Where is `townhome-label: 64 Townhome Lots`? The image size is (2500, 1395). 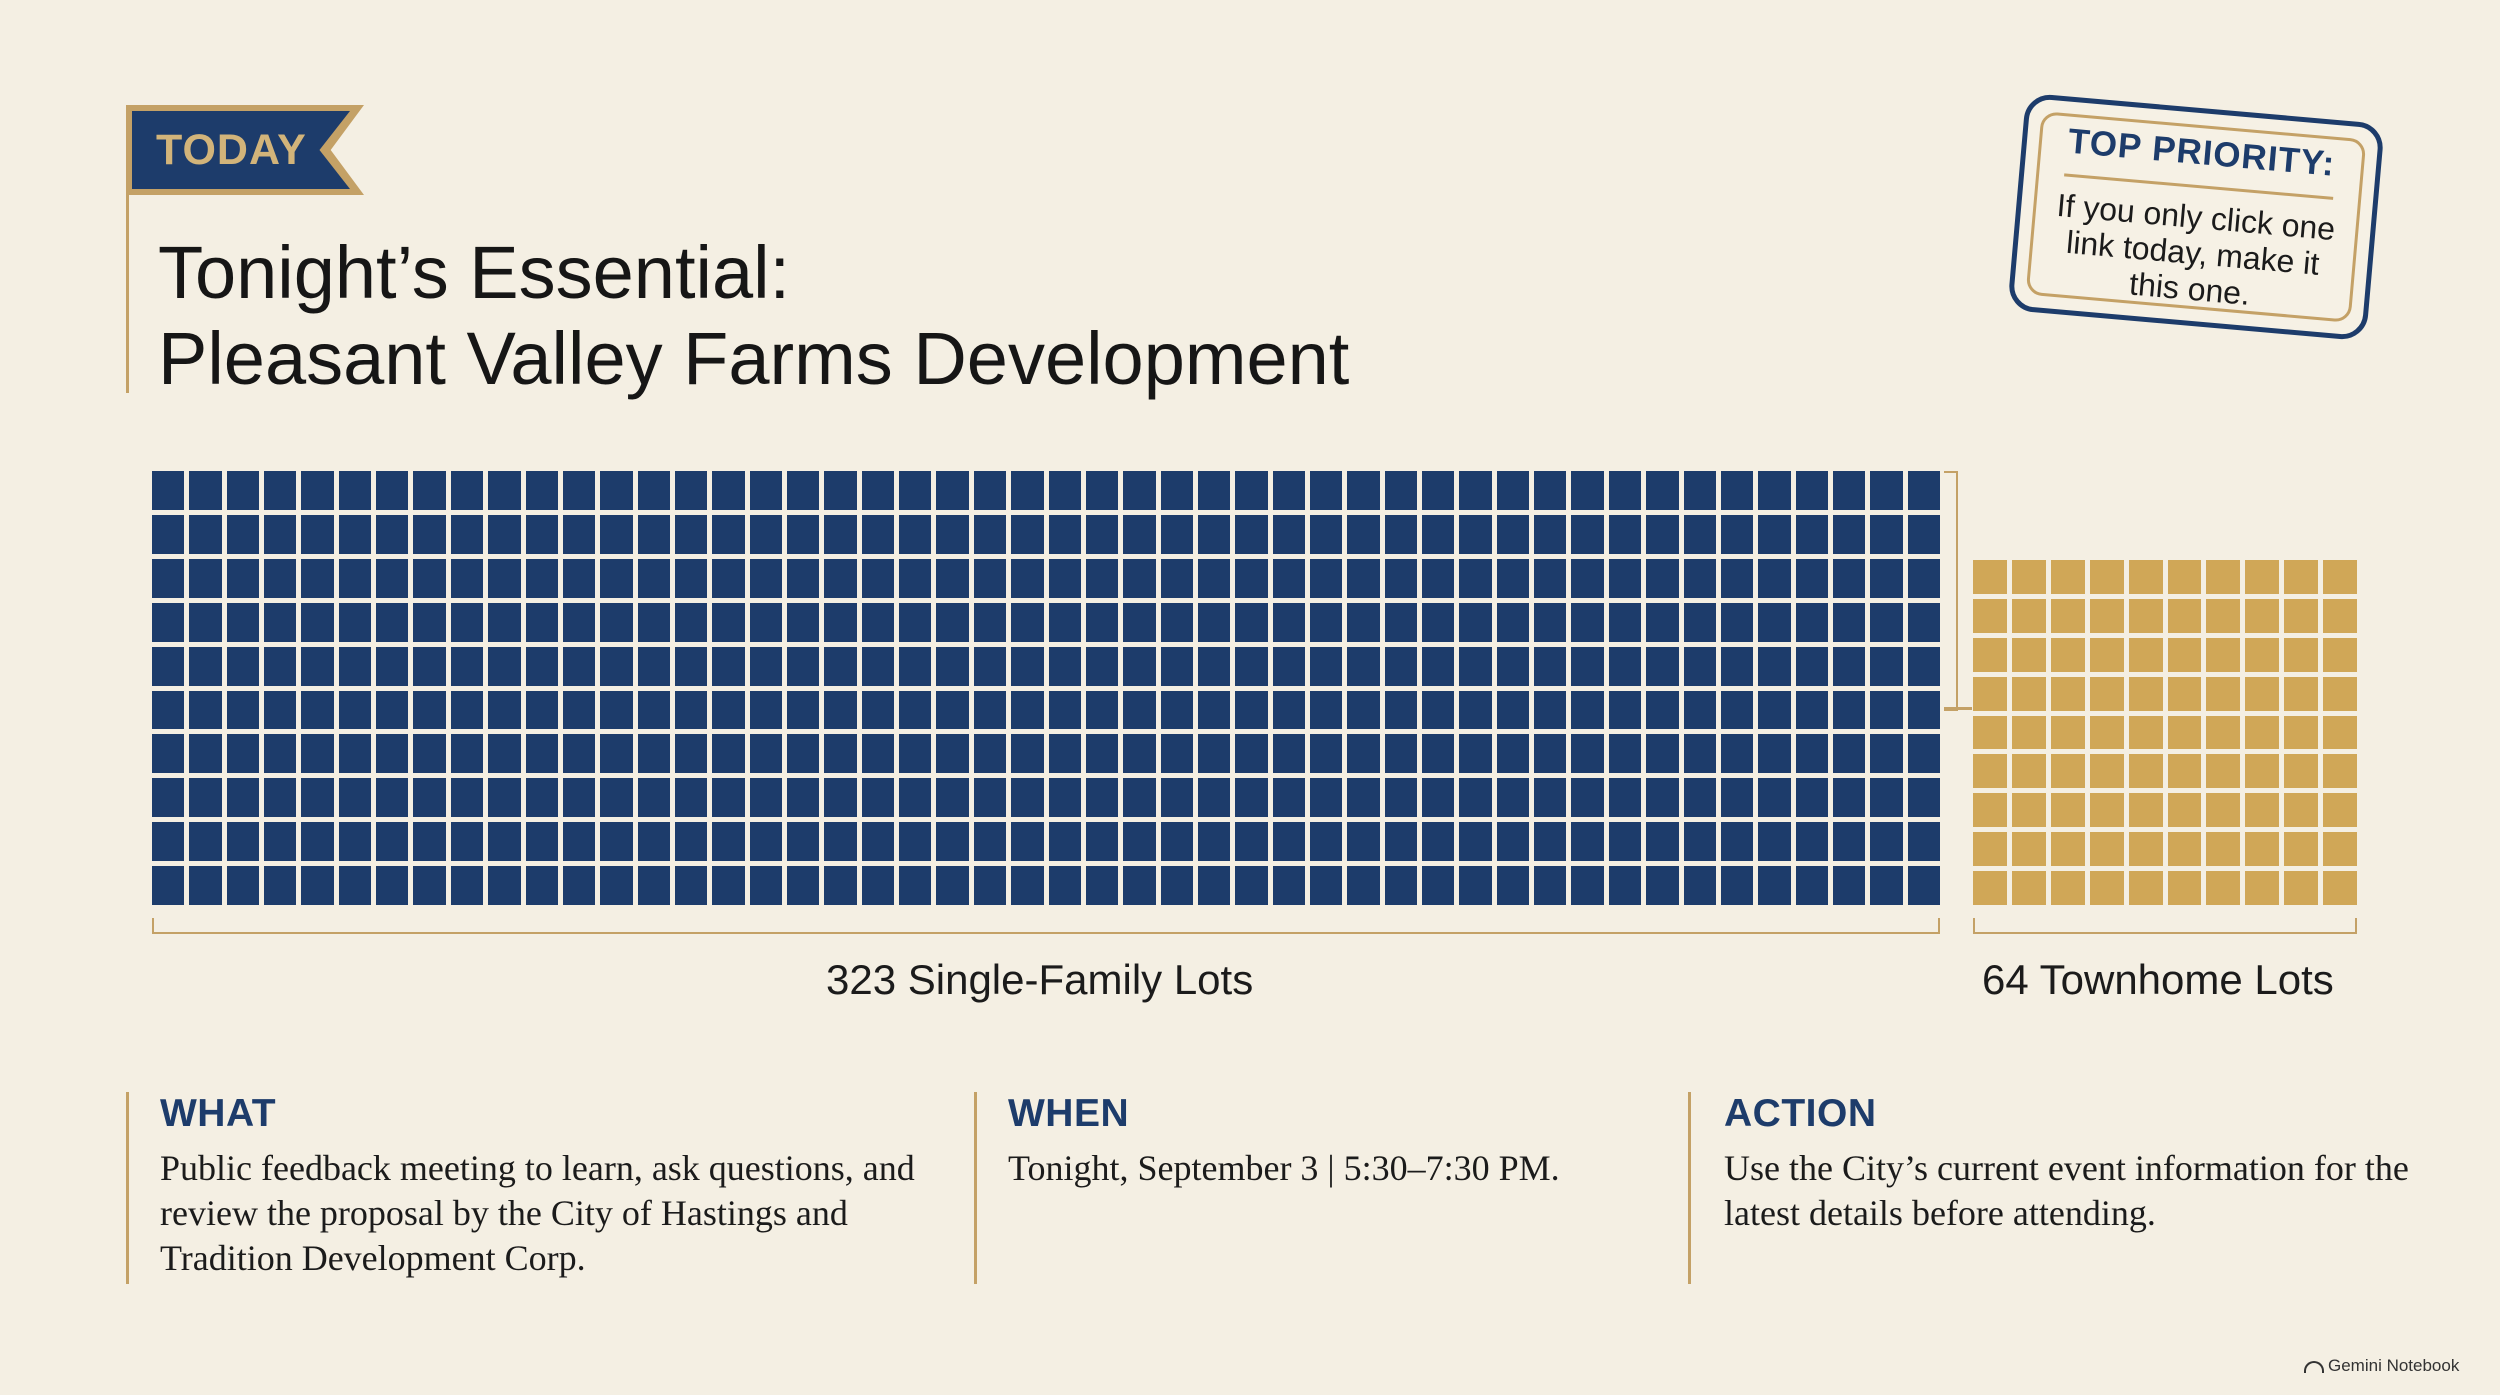
townhome-label: 64 Townhome Lots is located at coordinates (2158, 979).